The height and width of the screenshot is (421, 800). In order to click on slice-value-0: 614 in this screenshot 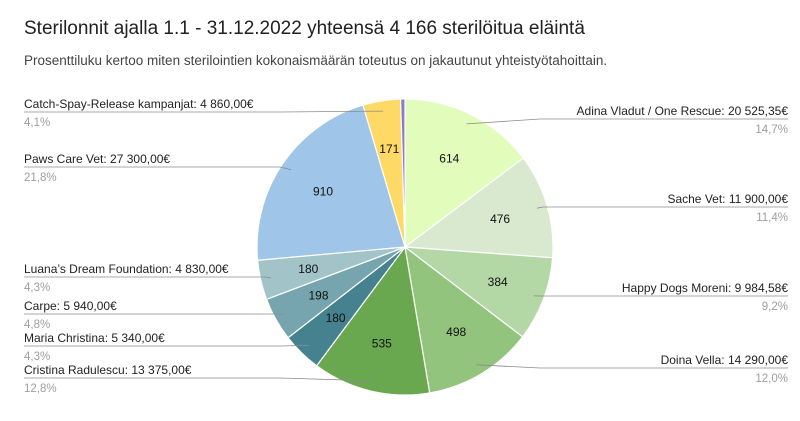, I will do `click(449, 158)`.